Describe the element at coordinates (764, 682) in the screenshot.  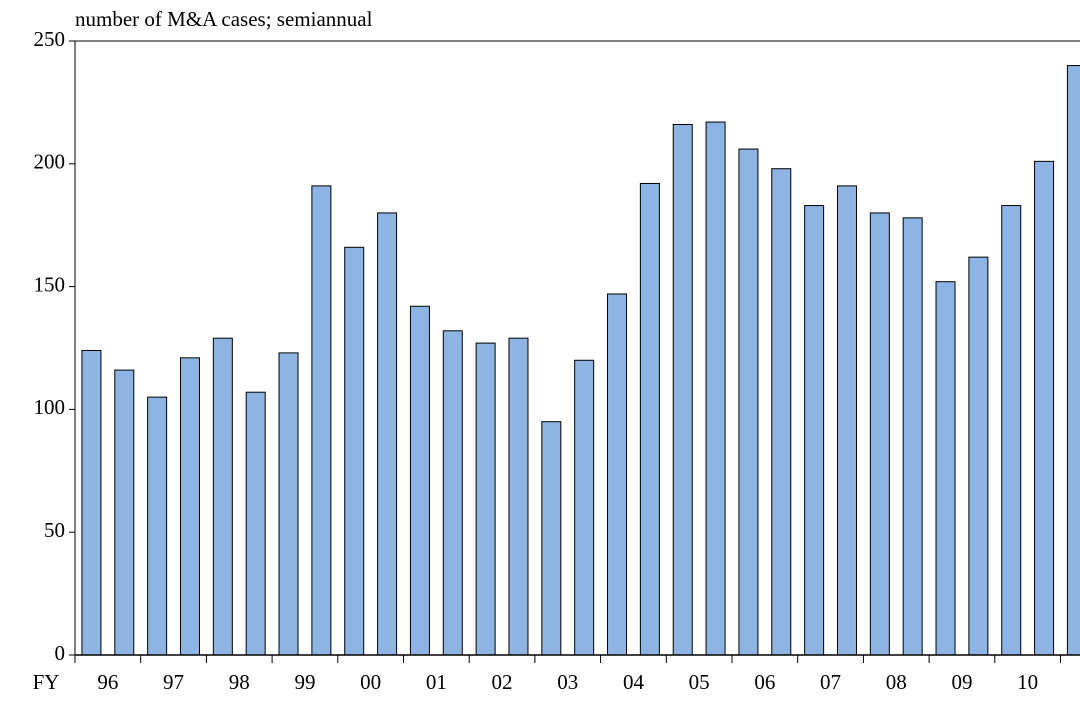
I see `x-tick-label: 06` at that location.